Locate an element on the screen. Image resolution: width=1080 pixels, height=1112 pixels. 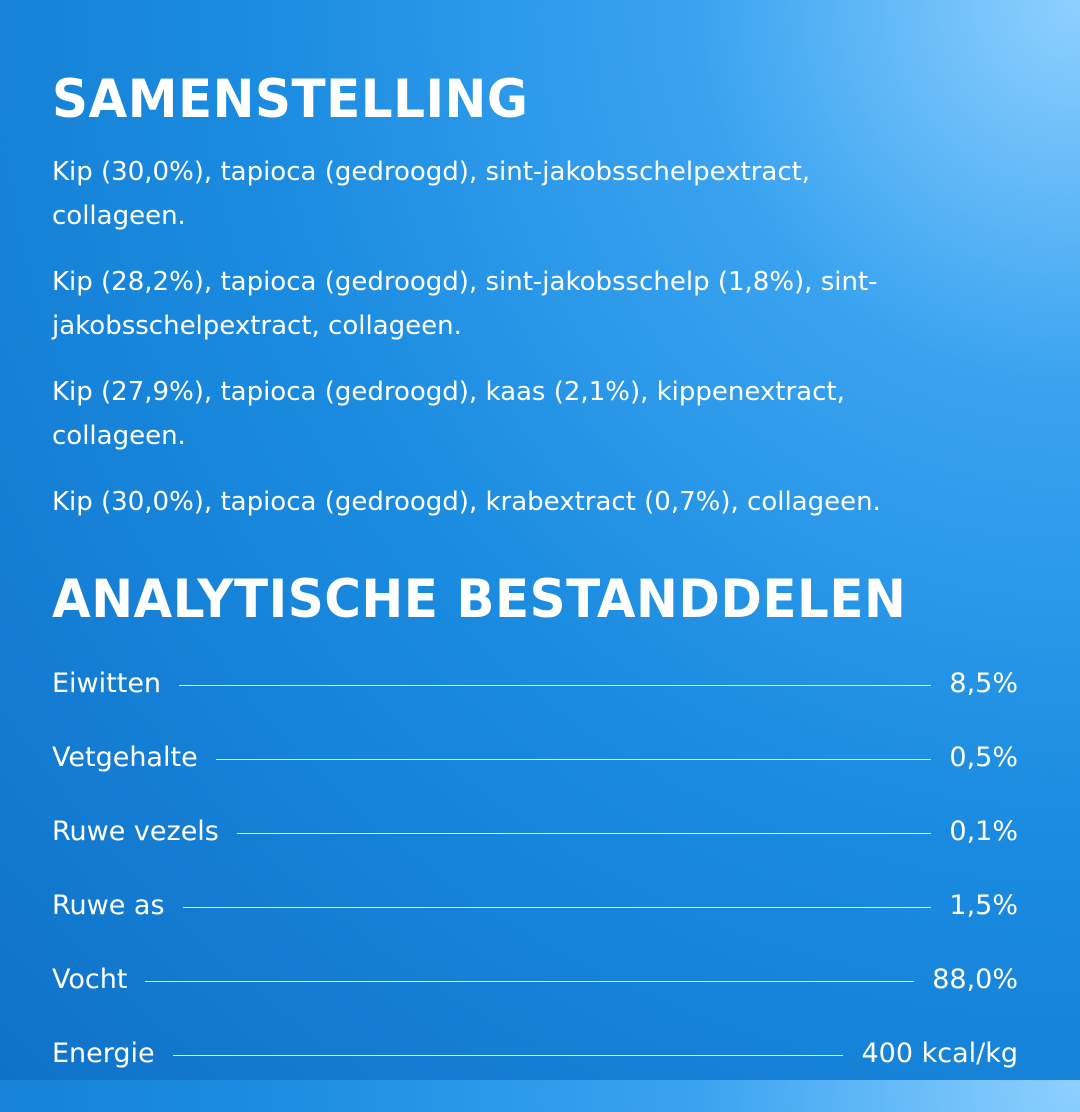
analysis-row: Vocht 88,0% is located at coordinates (535, 1001).